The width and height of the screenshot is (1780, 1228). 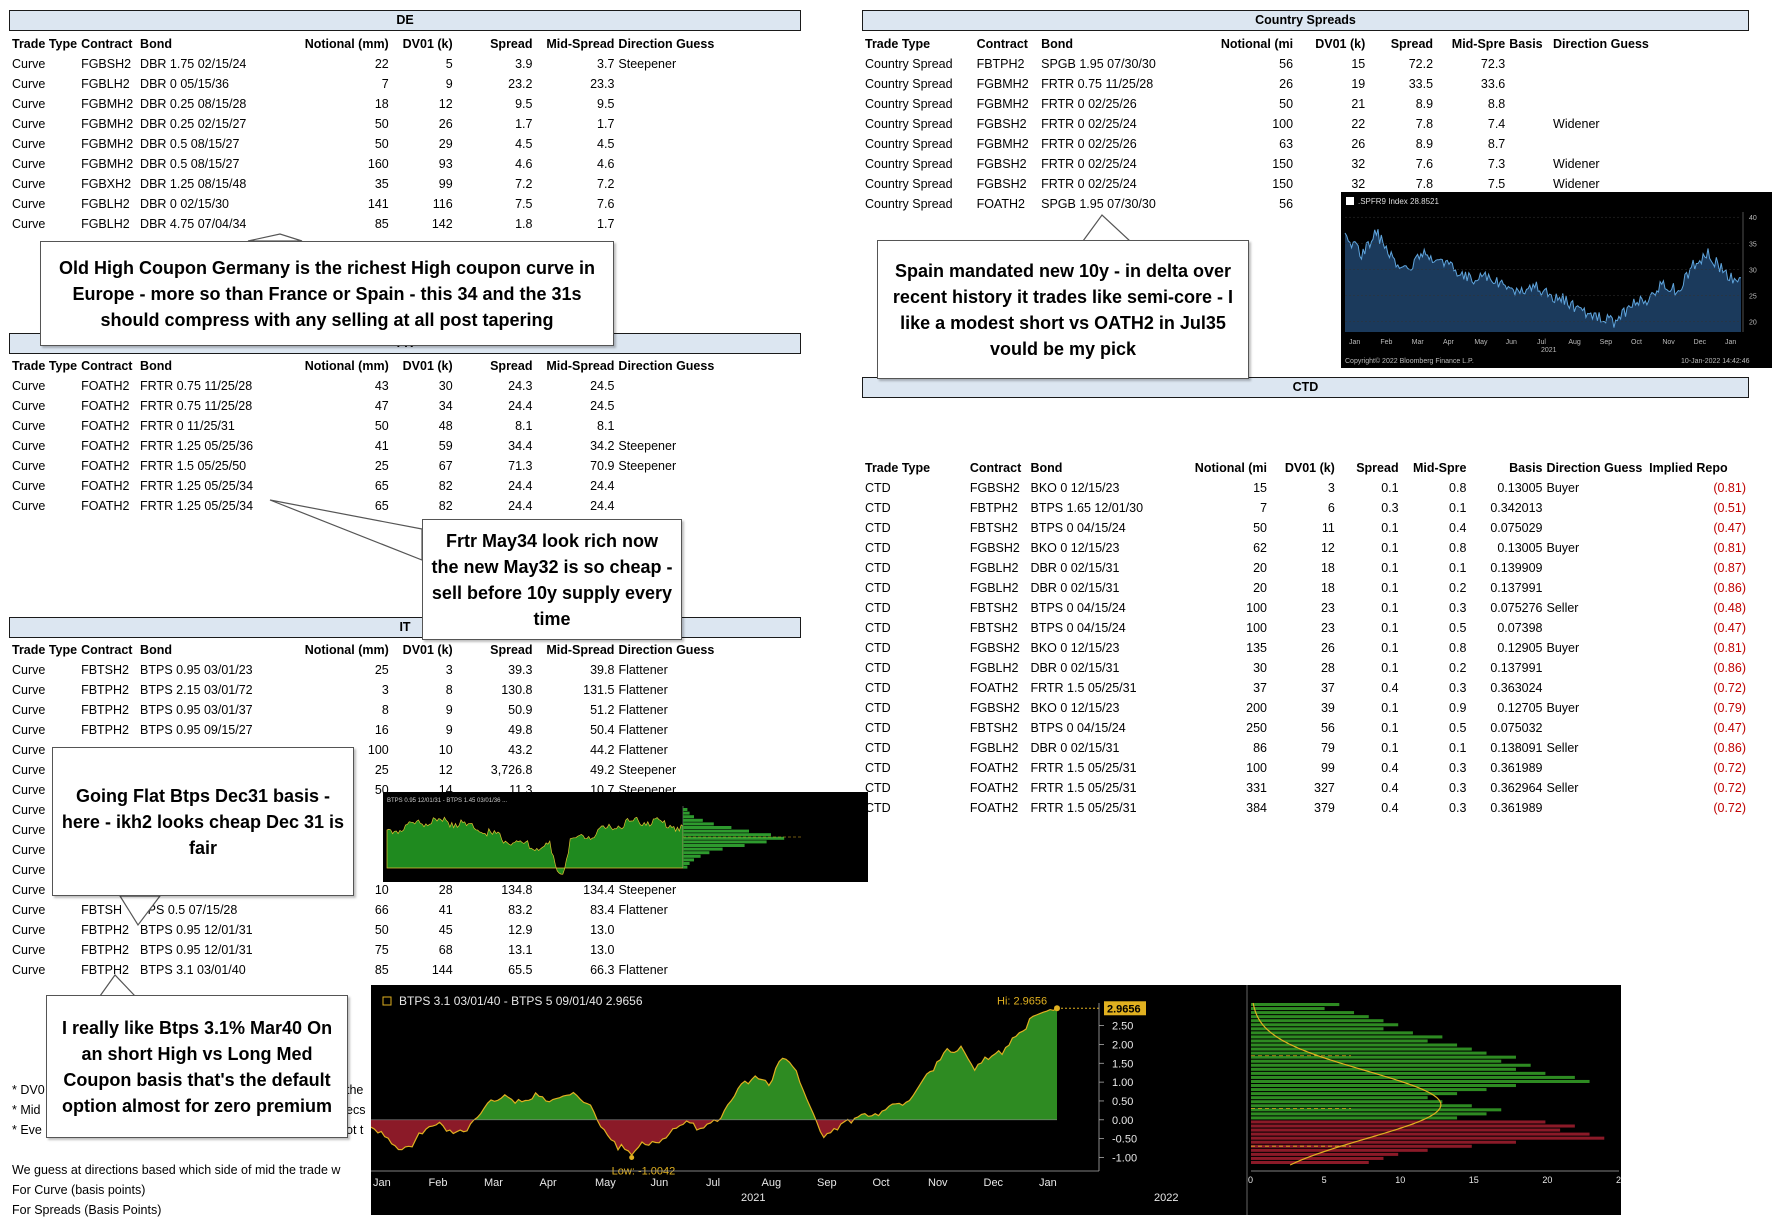 What do you see at coordinates (107, 164) in the screenshot?
I see `table-cell: FGBMH2` at bounding box center [107, 164].